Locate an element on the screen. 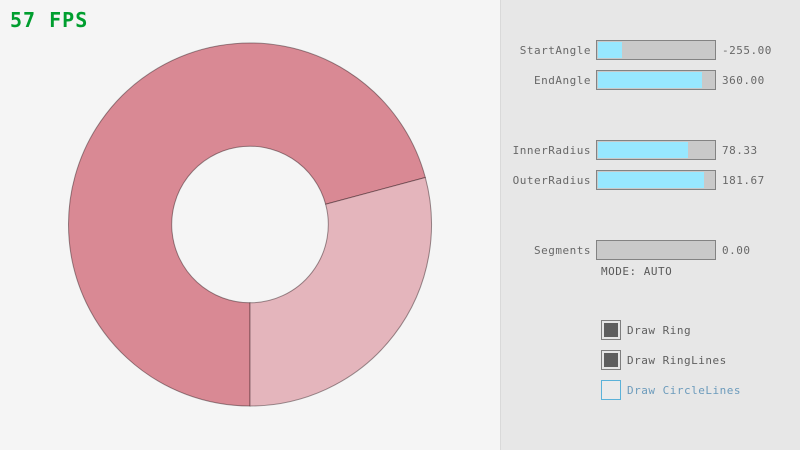 The image size is (800, 450). outer-radius-label: OuterRadius is located at coordinates (551, 180).